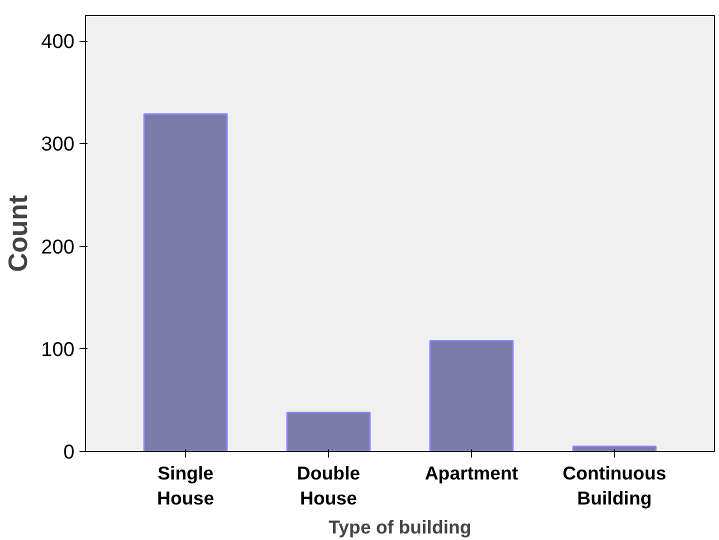 This screenshot has width=719, height=540. What do you see at coordinates (400, 527) in the screenshot?
I see `x-axis-title: Type of building` at bounding box center [400, 527].